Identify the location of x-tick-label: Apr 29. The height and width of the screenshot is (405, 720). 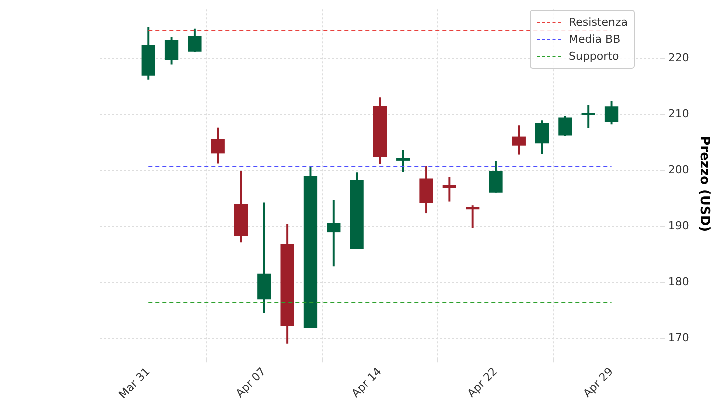
(598, 382).